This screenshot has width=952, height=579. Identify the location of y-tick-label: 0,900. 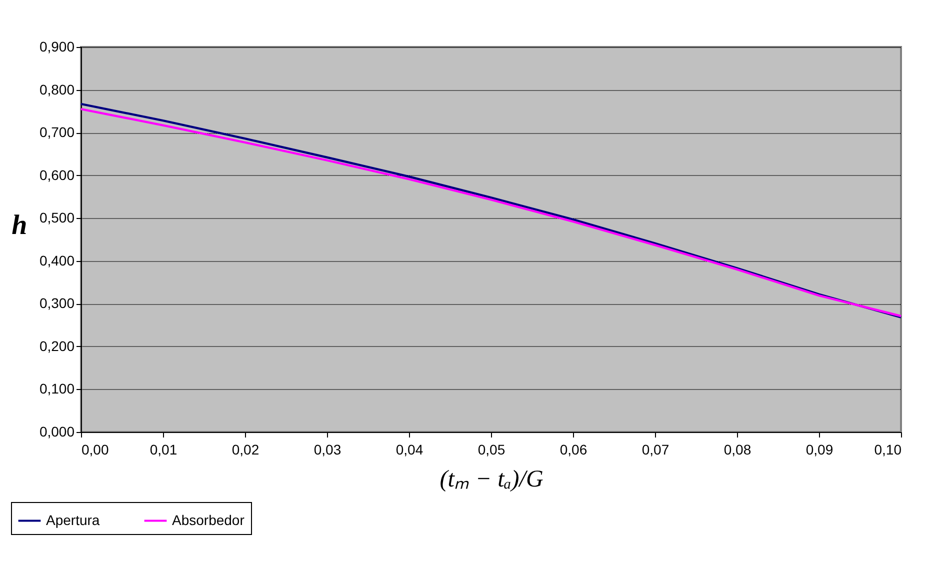
(57, 46).